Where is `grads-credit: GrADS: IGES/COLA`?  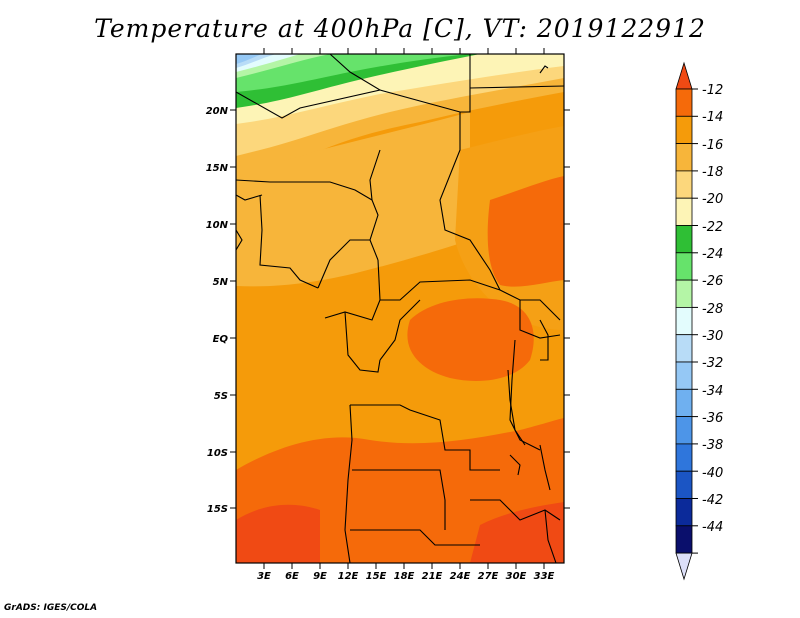 grads-credit: GrADS: IGES/COLA is located at coordinates (51, 608).